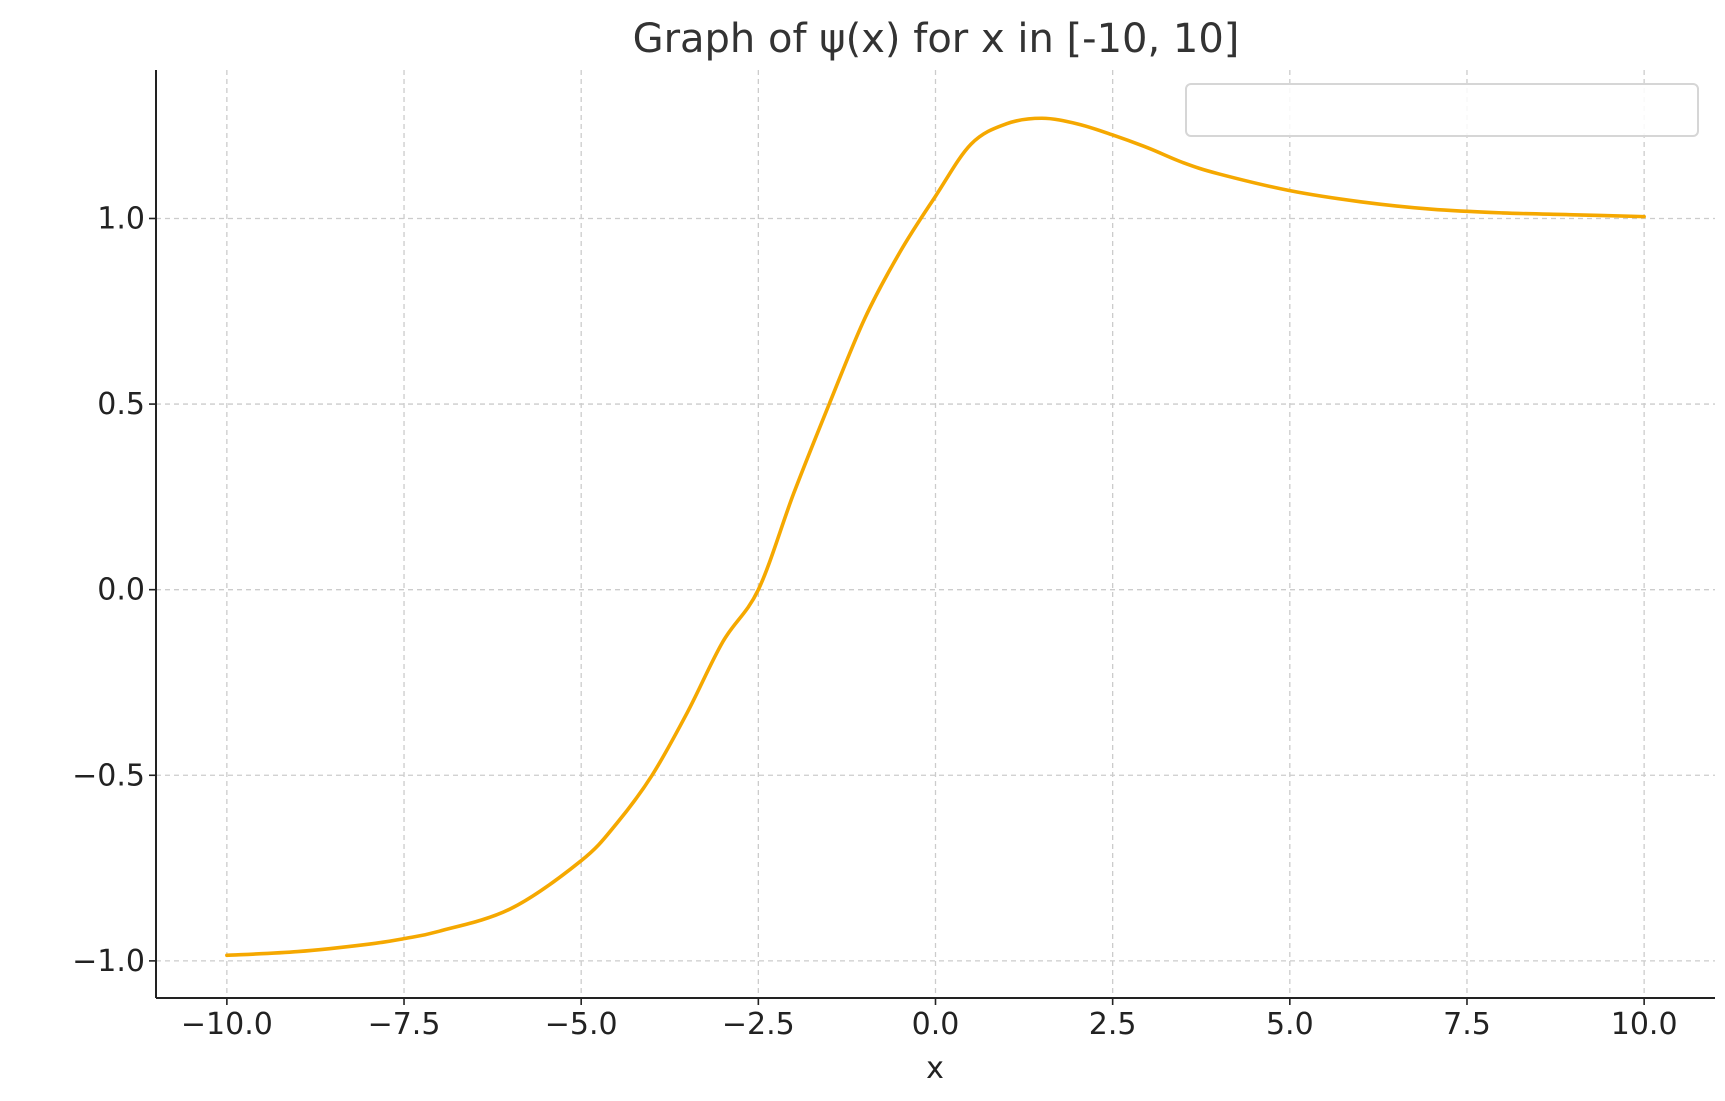 This screenshot has height=1101, width=1725. I want to click on y-tick-label: −1.0, so click(108, 961).